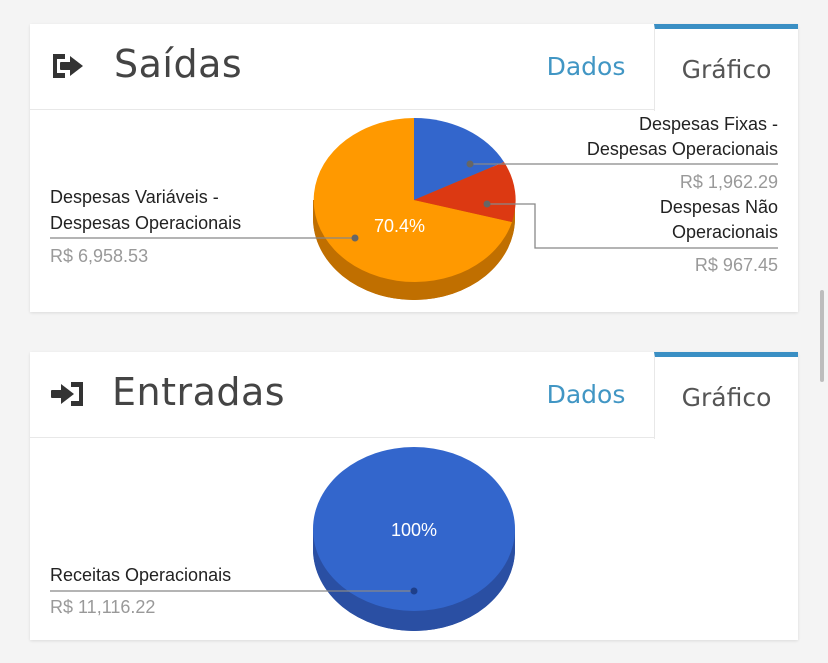 This screenshot has width=828, height=663. I want to click on label-despesas-fixas-line2: Despesas Operacionais, so click(682, 149).